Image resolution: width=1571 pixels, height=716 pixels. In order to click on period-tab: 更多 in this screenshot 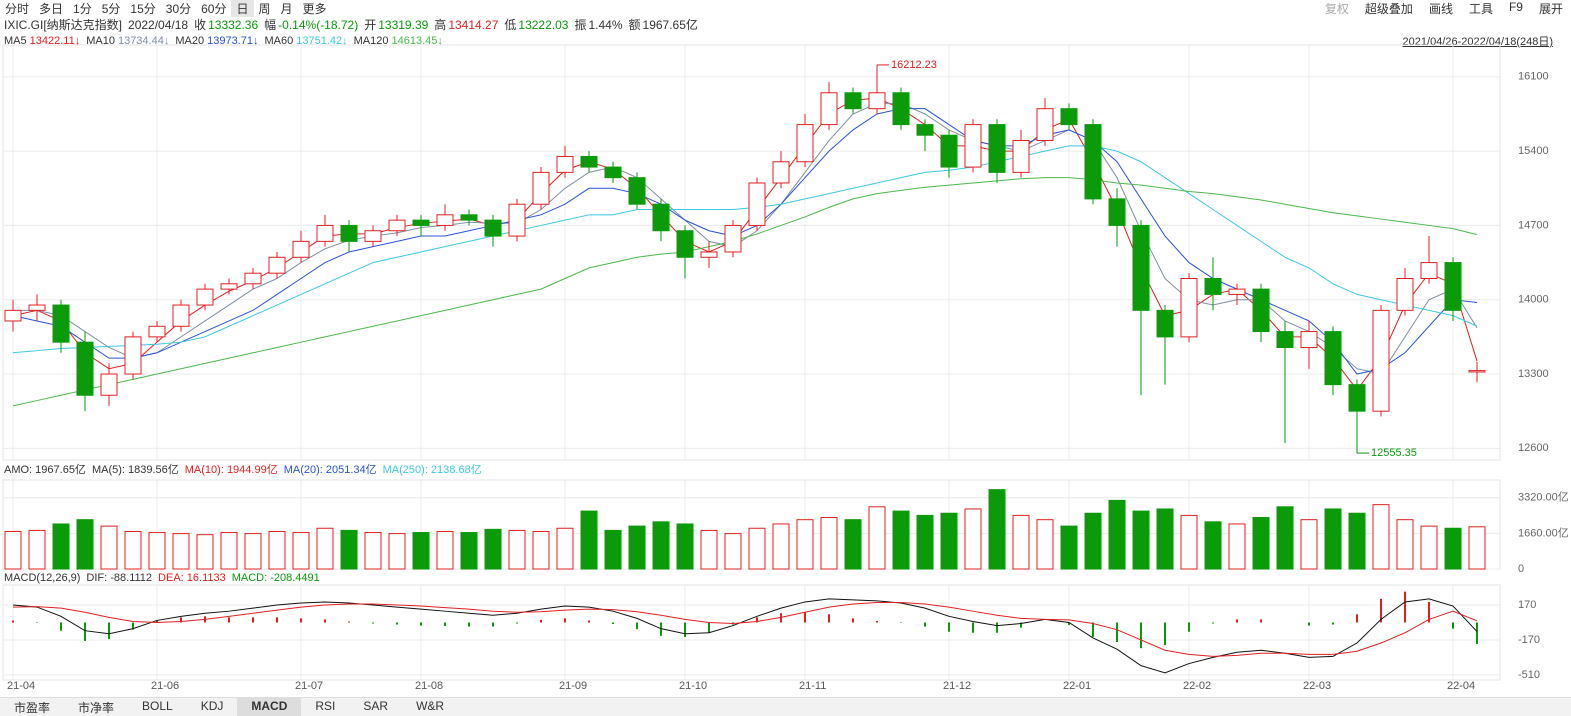, I will do `click(314, 9)`.